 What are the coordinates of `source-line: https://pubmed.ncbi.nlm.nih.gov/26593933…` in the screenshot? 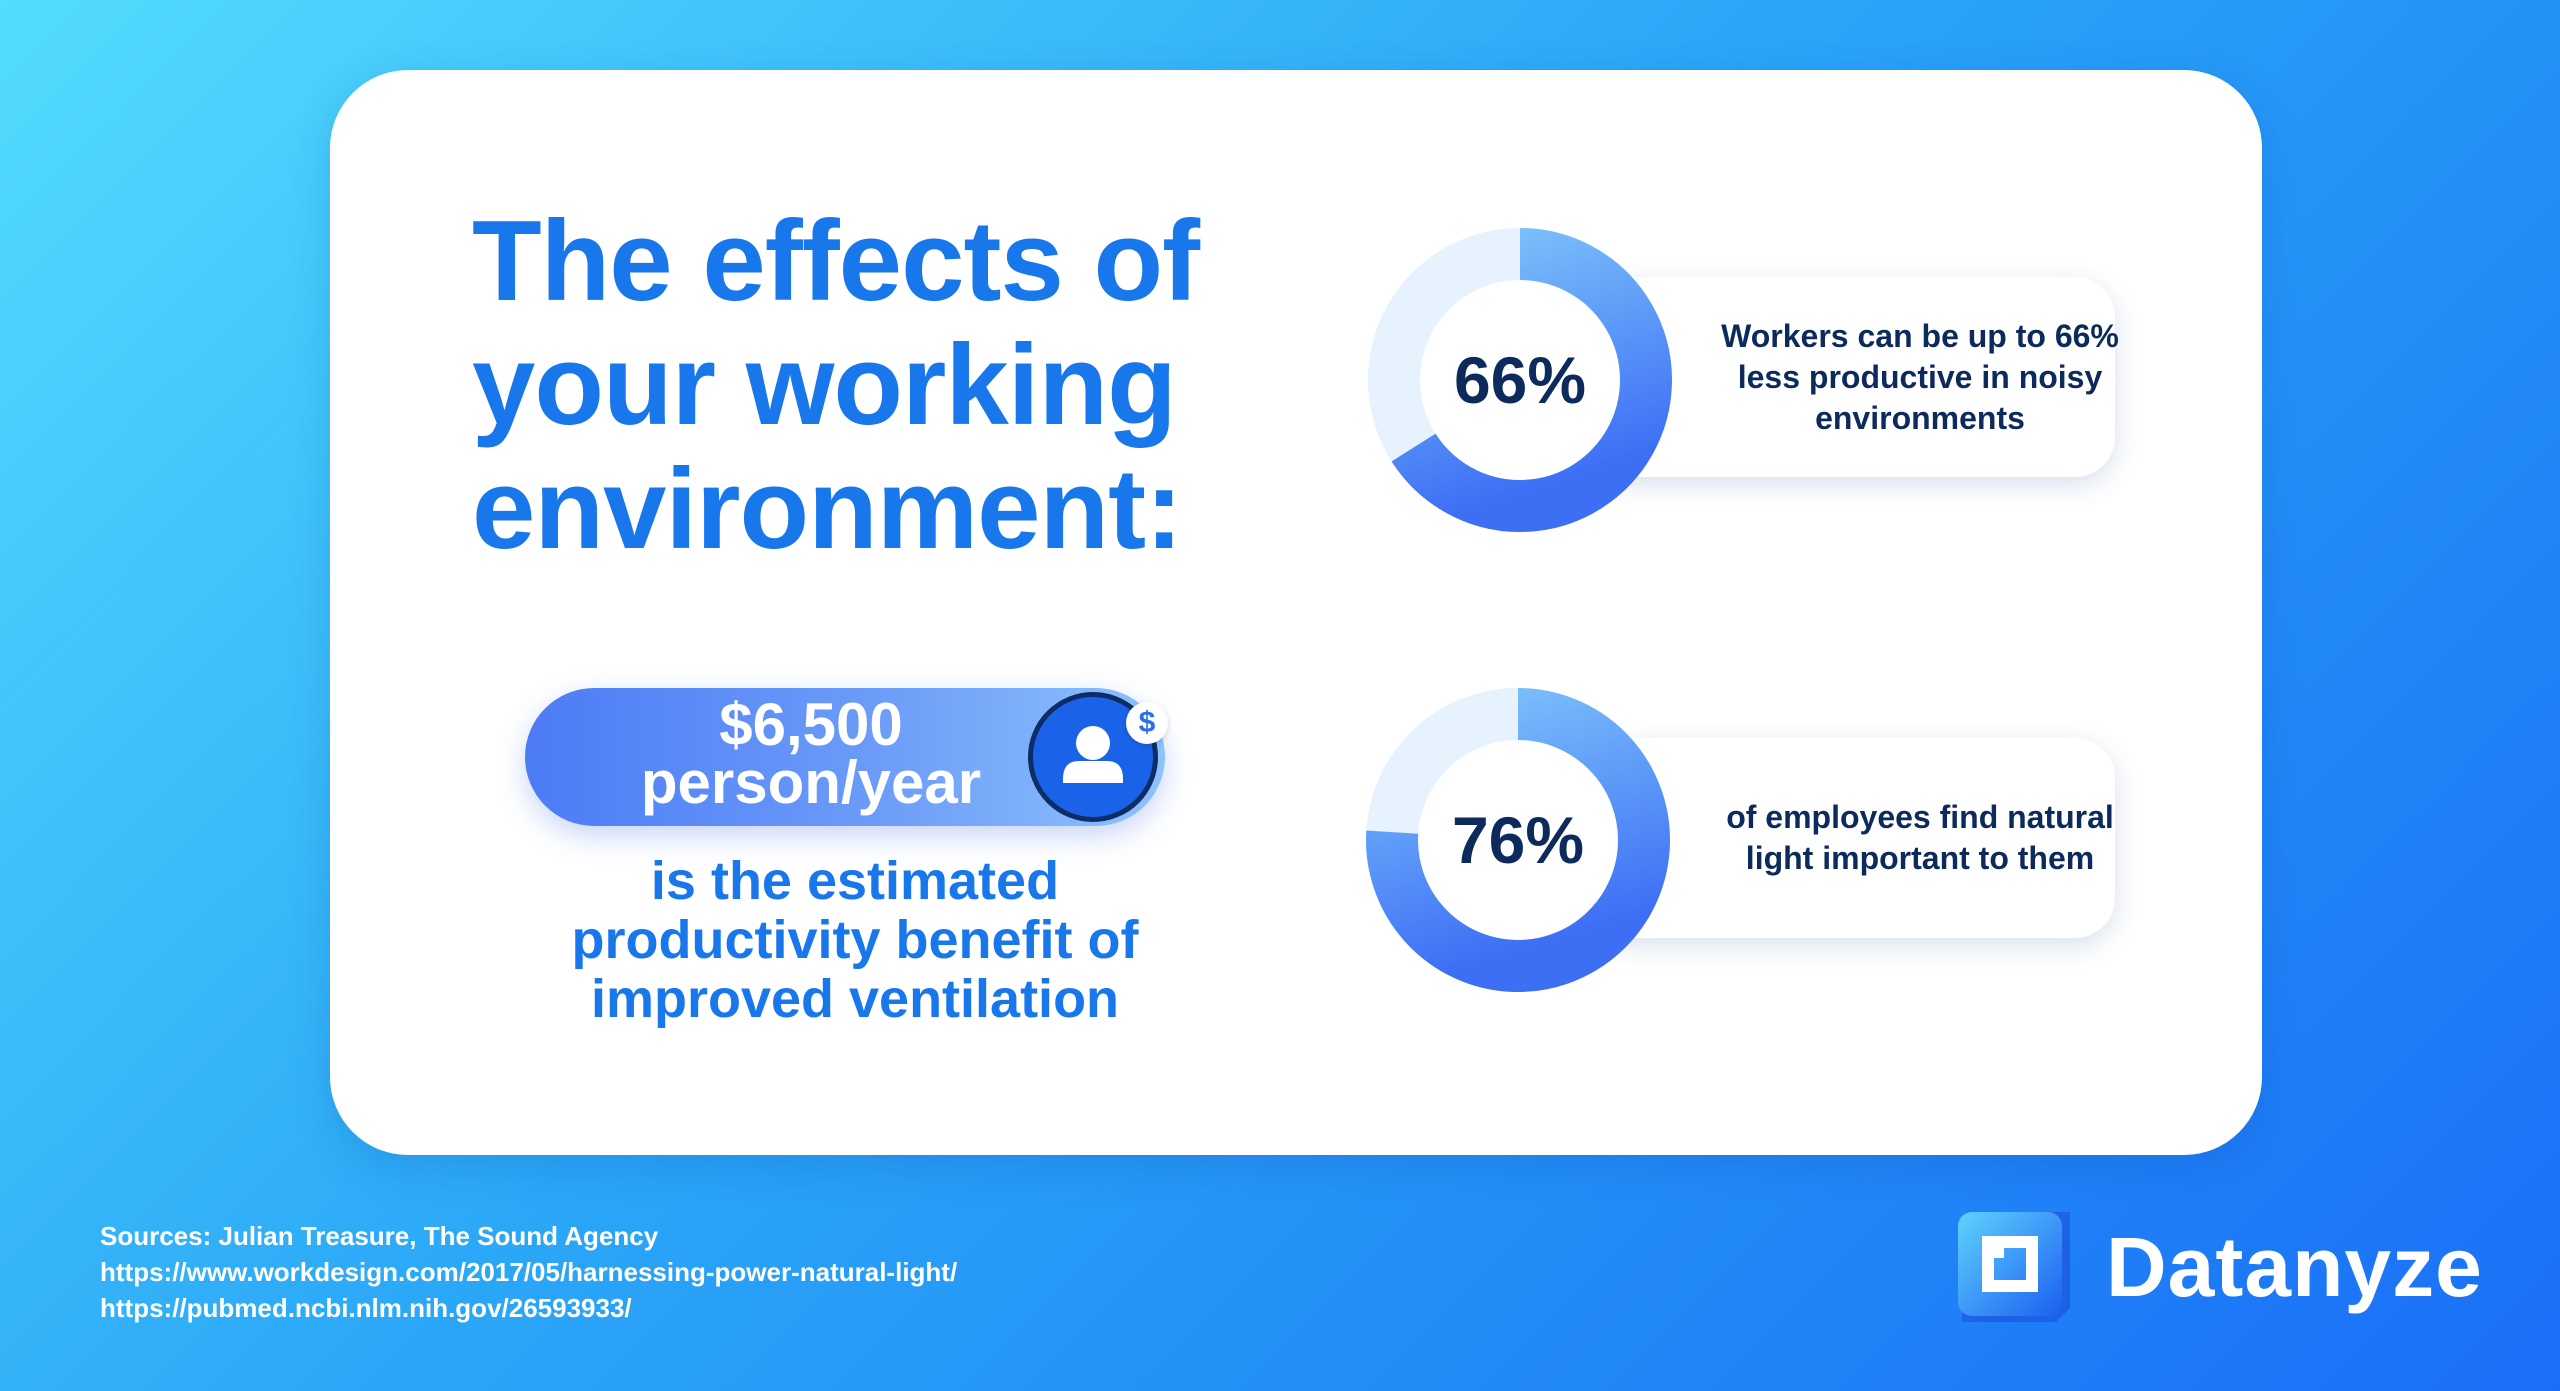 It's located at (366, 1308).